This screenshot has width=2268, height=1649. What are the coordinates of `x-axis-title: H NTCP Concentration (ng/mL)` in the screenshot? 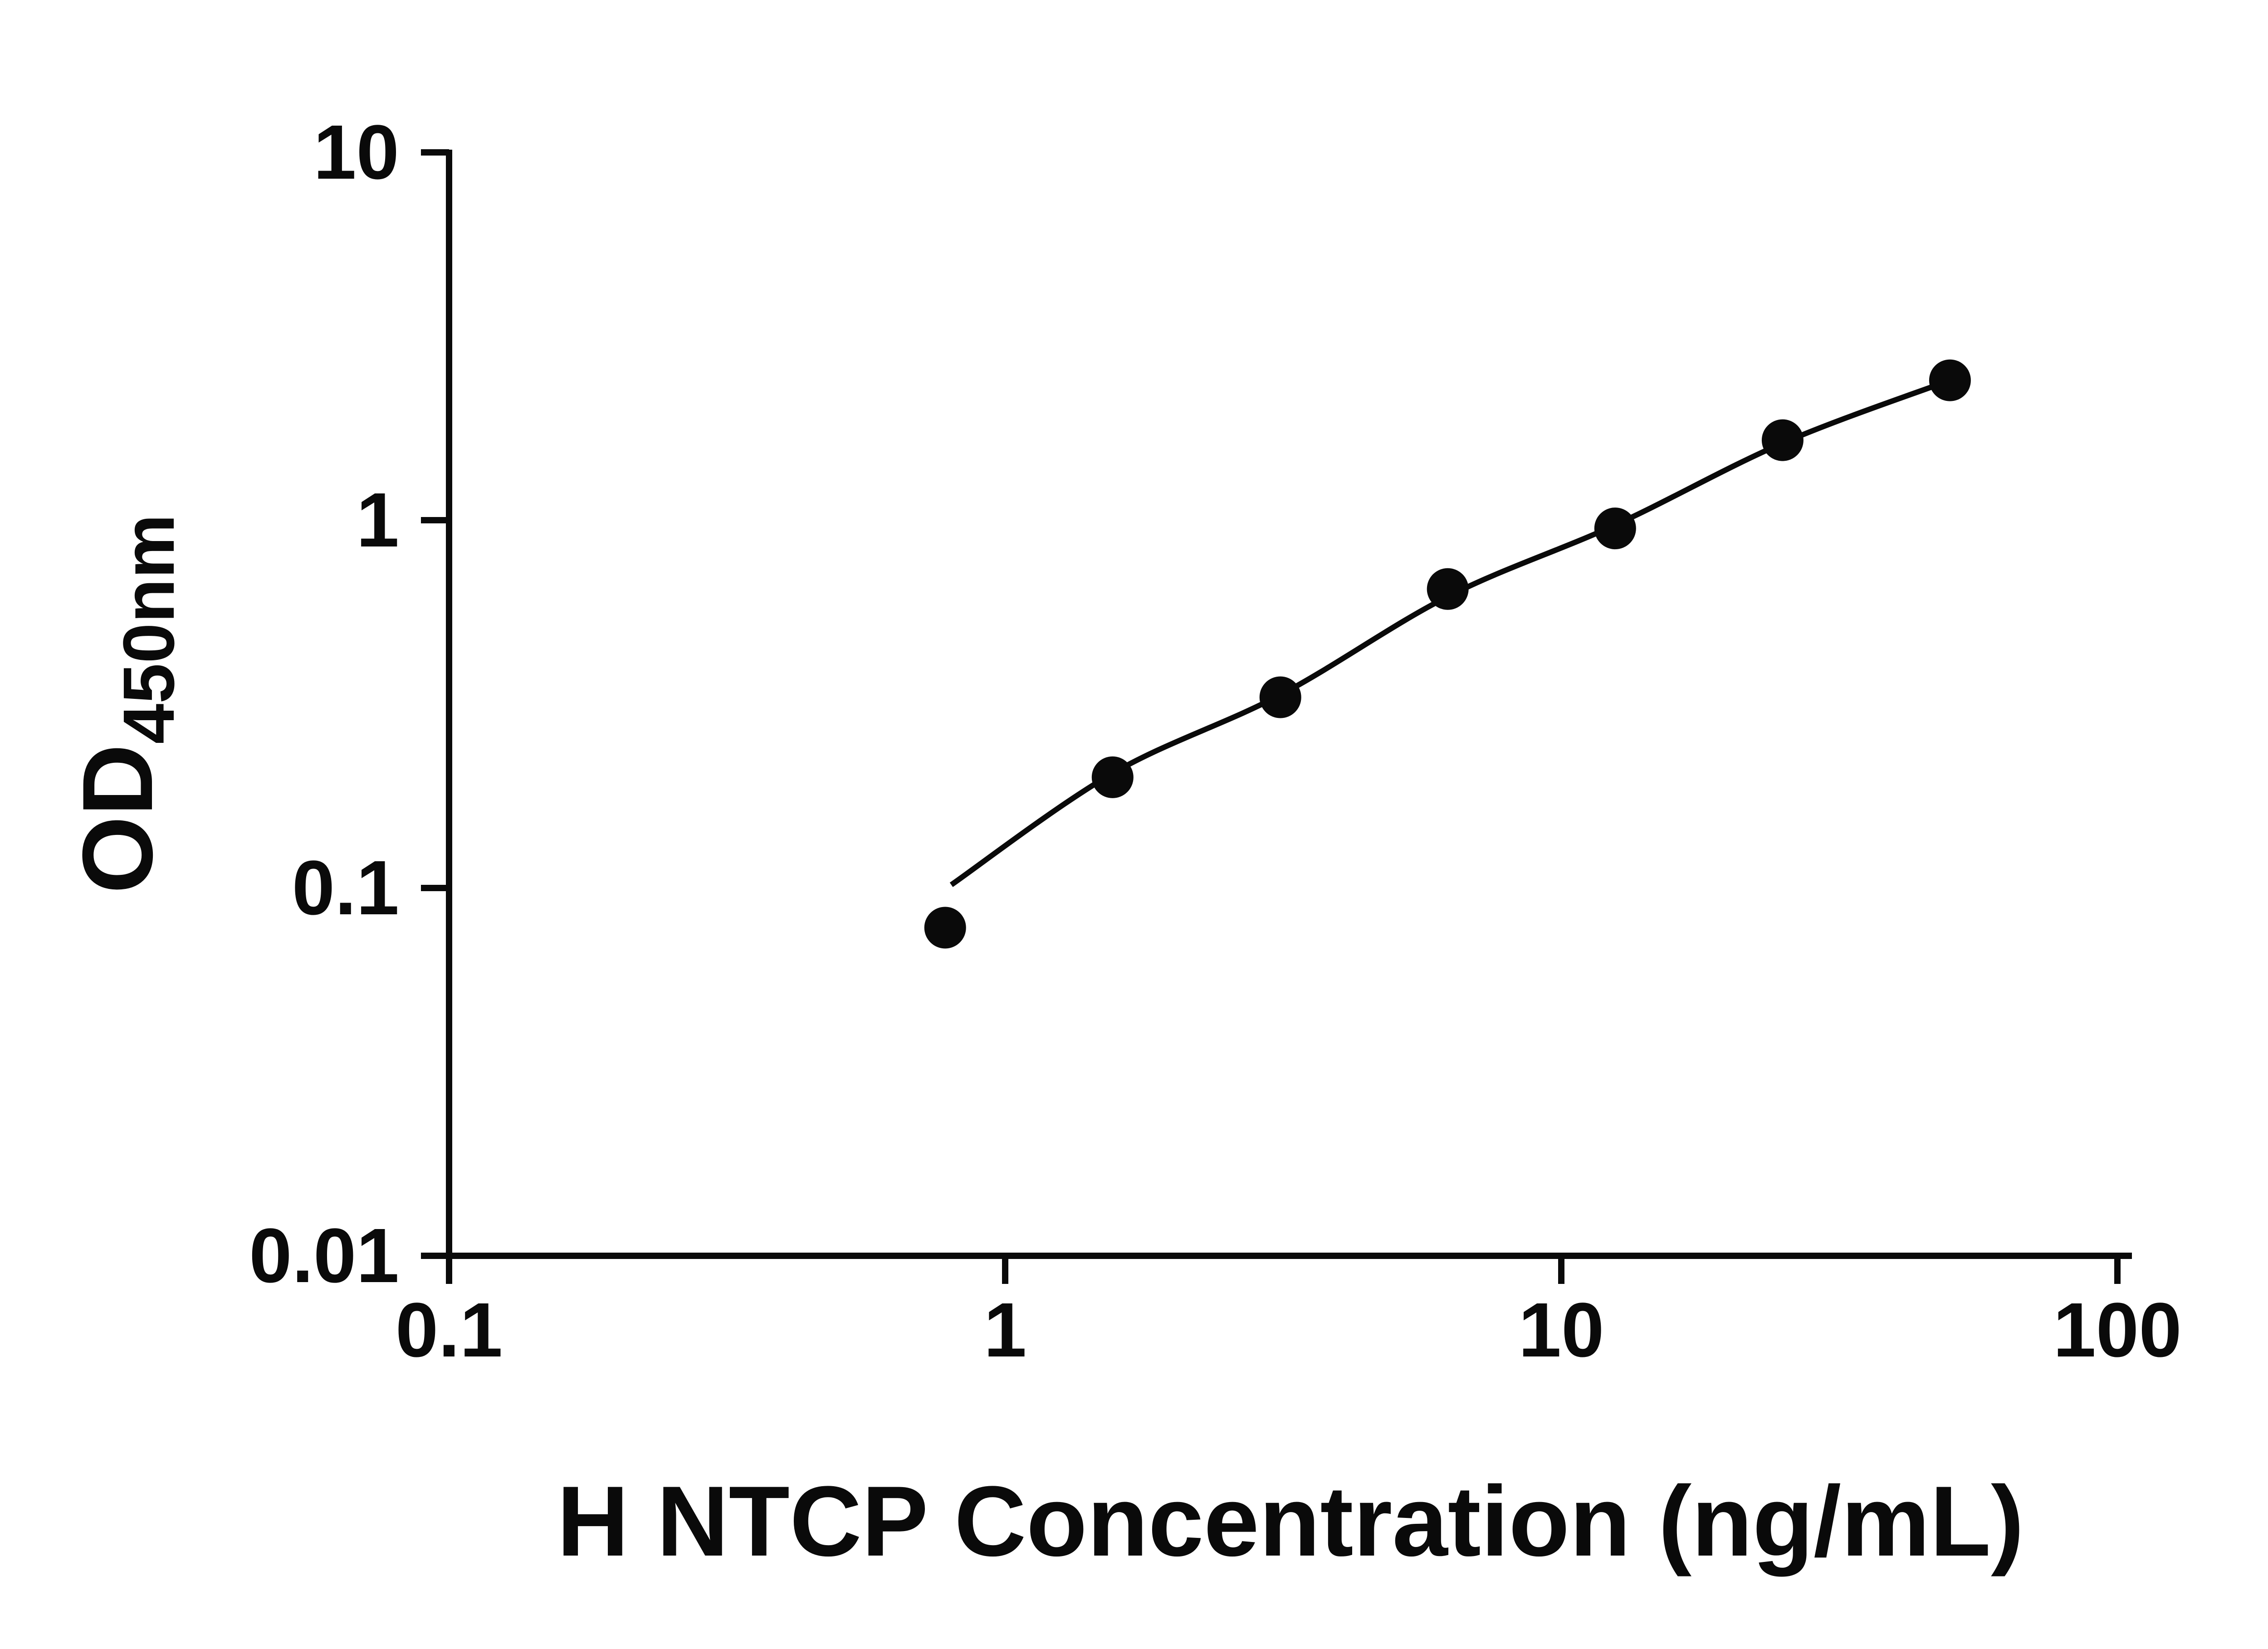 It's located at (1290, 1521).